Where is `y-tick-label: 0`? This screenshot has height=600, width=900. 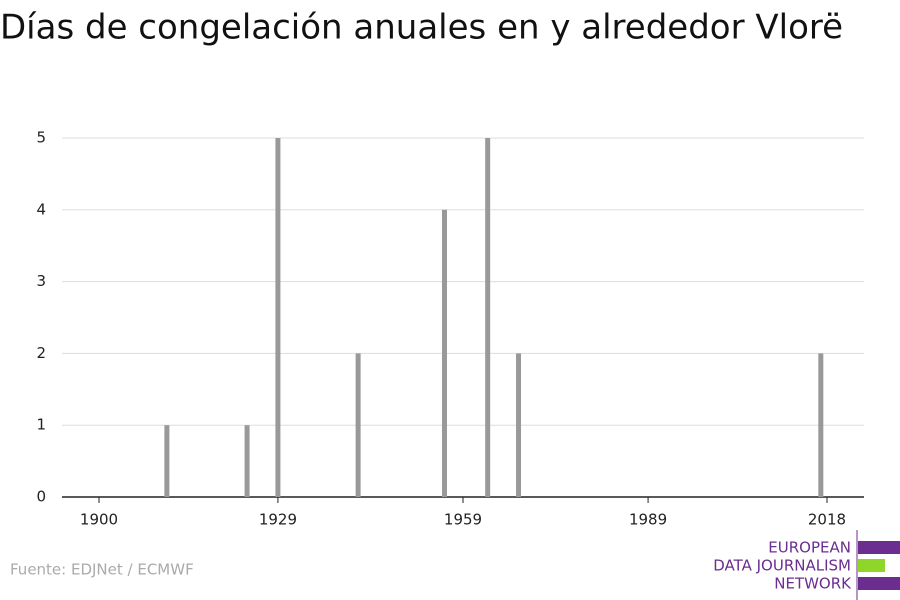
y-tick-label: 0 is located at coordinates (41, 497).